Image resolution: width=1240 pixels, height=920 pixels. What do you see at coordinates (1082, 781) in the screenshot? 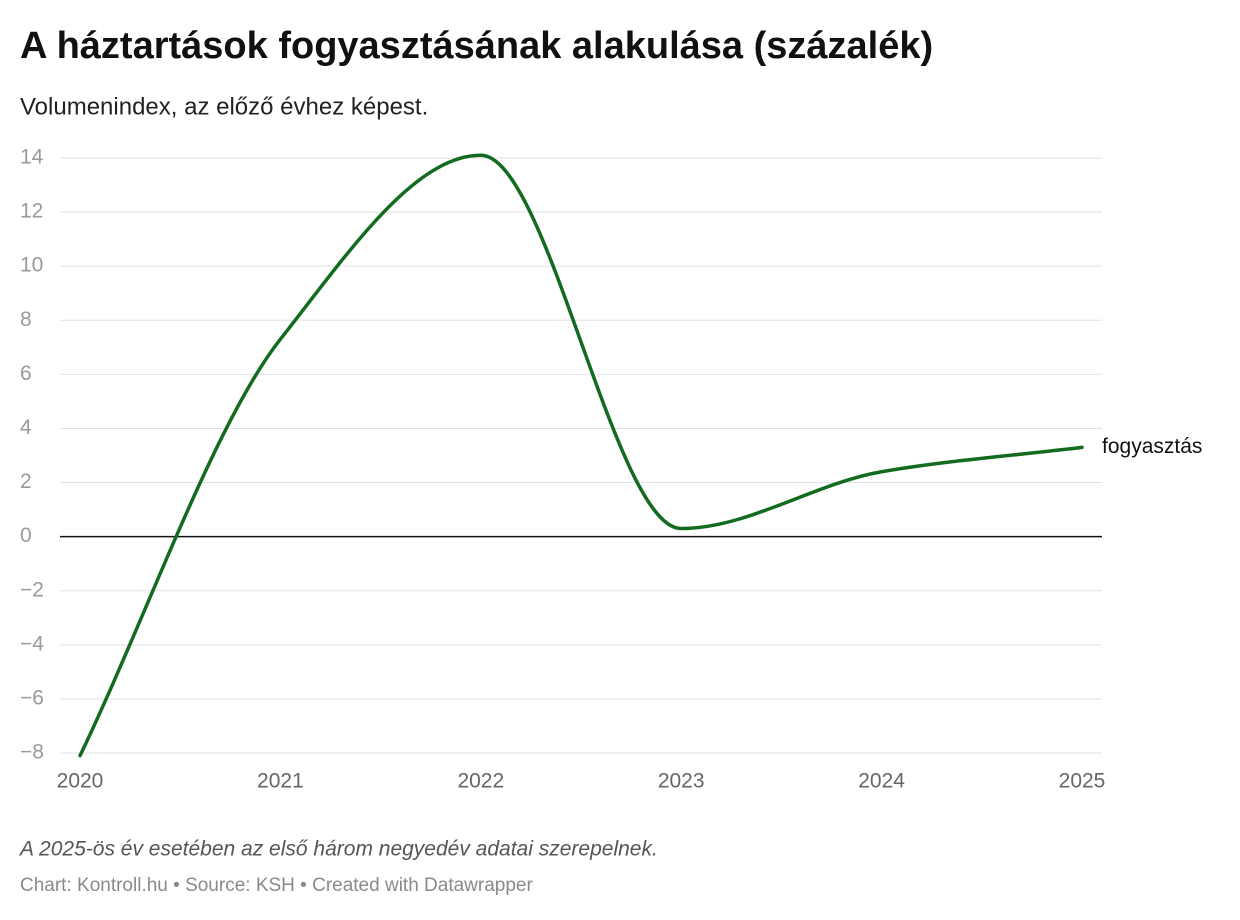
I see `x-tick-label: 2025` at bounding box center [1082, 781].